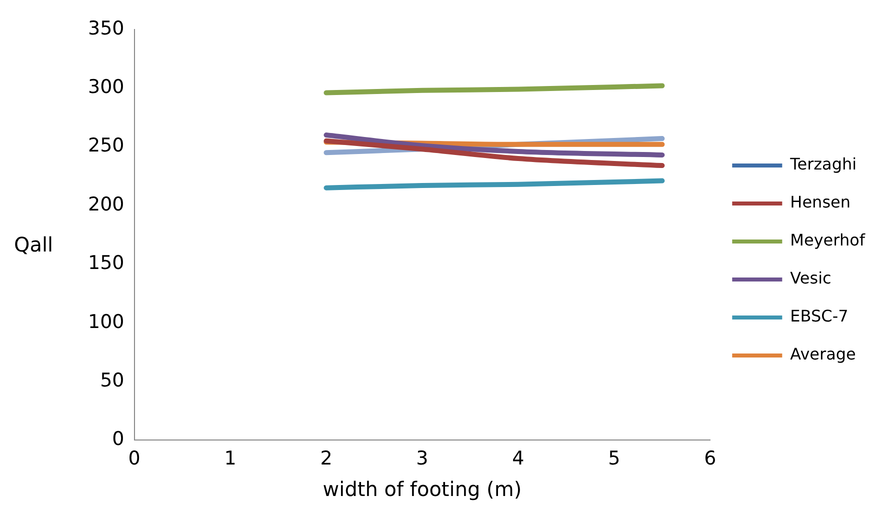 This screenshot has width=893, height=515. Describe the element at coordinates (811, 278) in the screenshot. I see `legend-label: Vesic` at that location.